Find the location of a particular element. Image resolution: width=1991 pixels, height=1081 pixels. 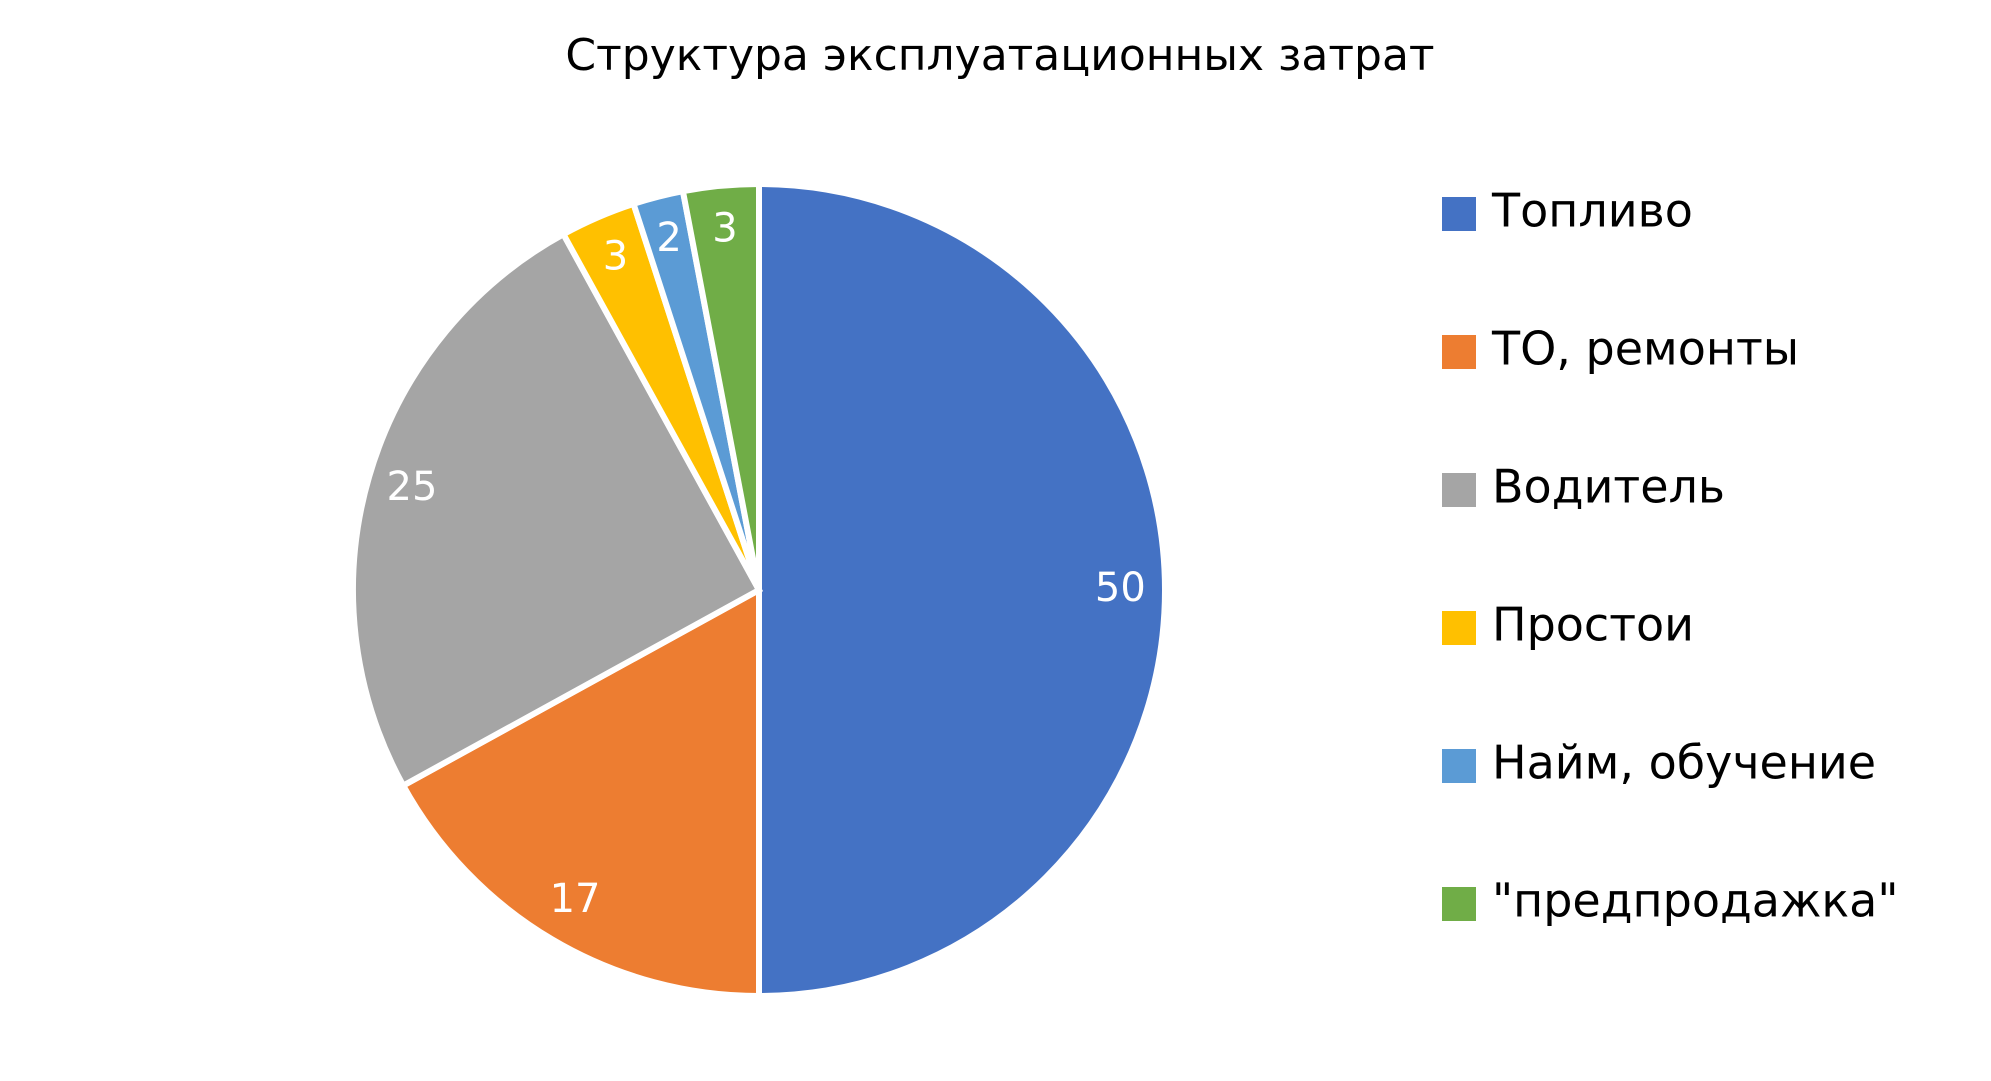

data-label: 2 is located at coordinates (668, 238).